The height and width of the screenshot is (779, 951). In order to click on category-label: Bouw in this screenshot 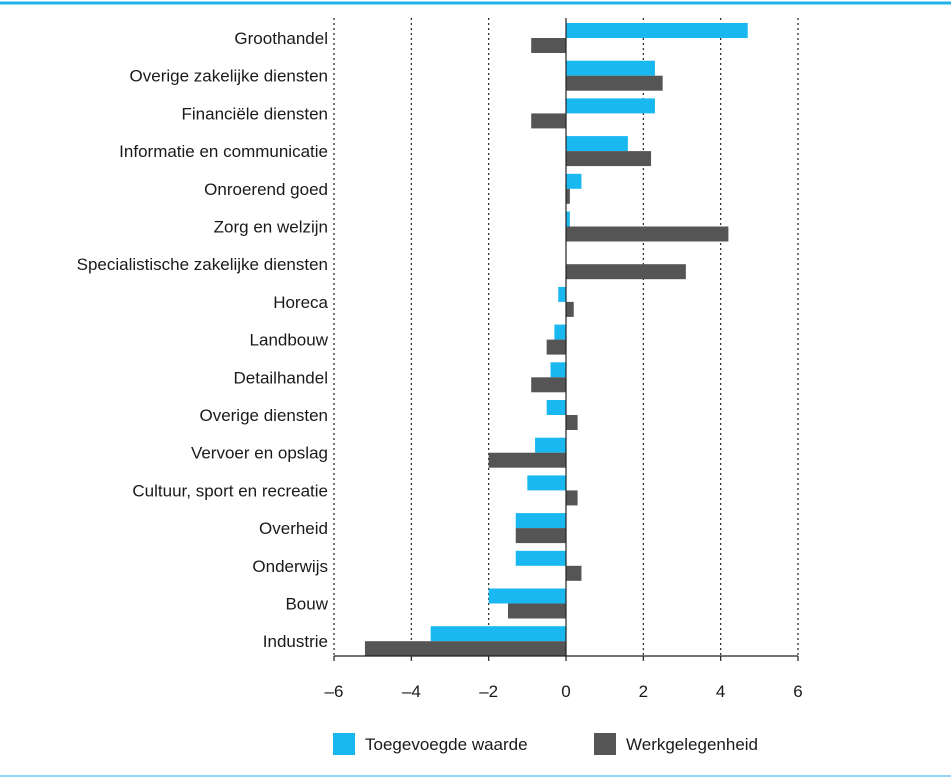, I will do `click(306, 604)`.